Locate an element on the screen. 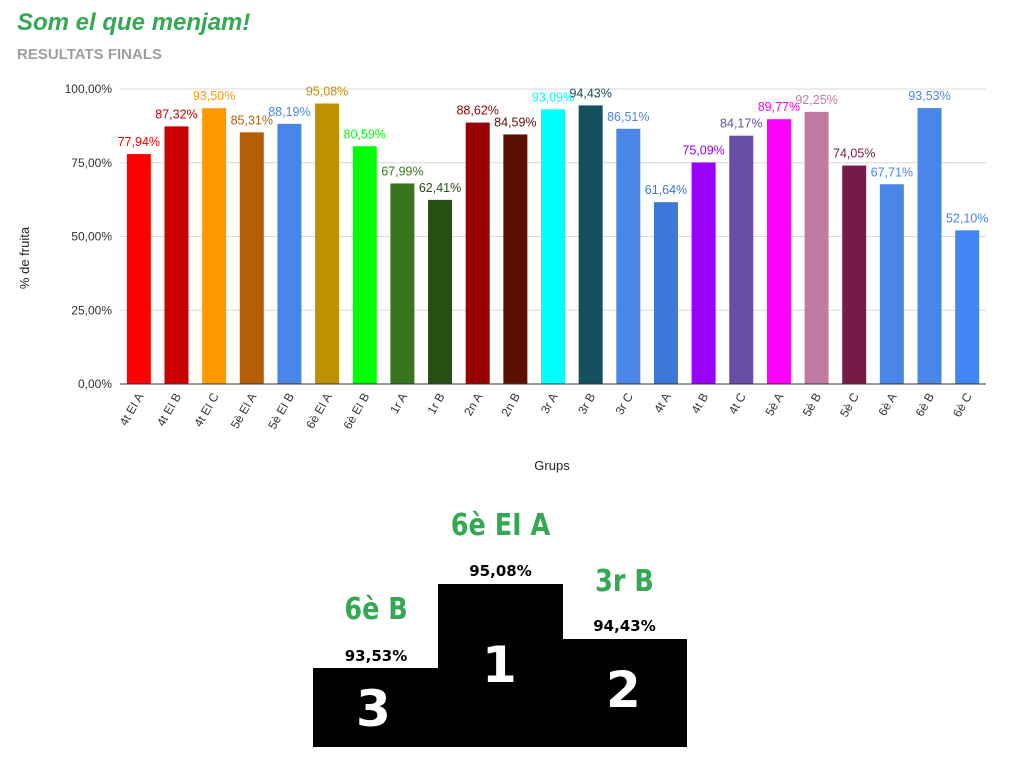  data-label: 67,99% is located at coordinates (402, 171).